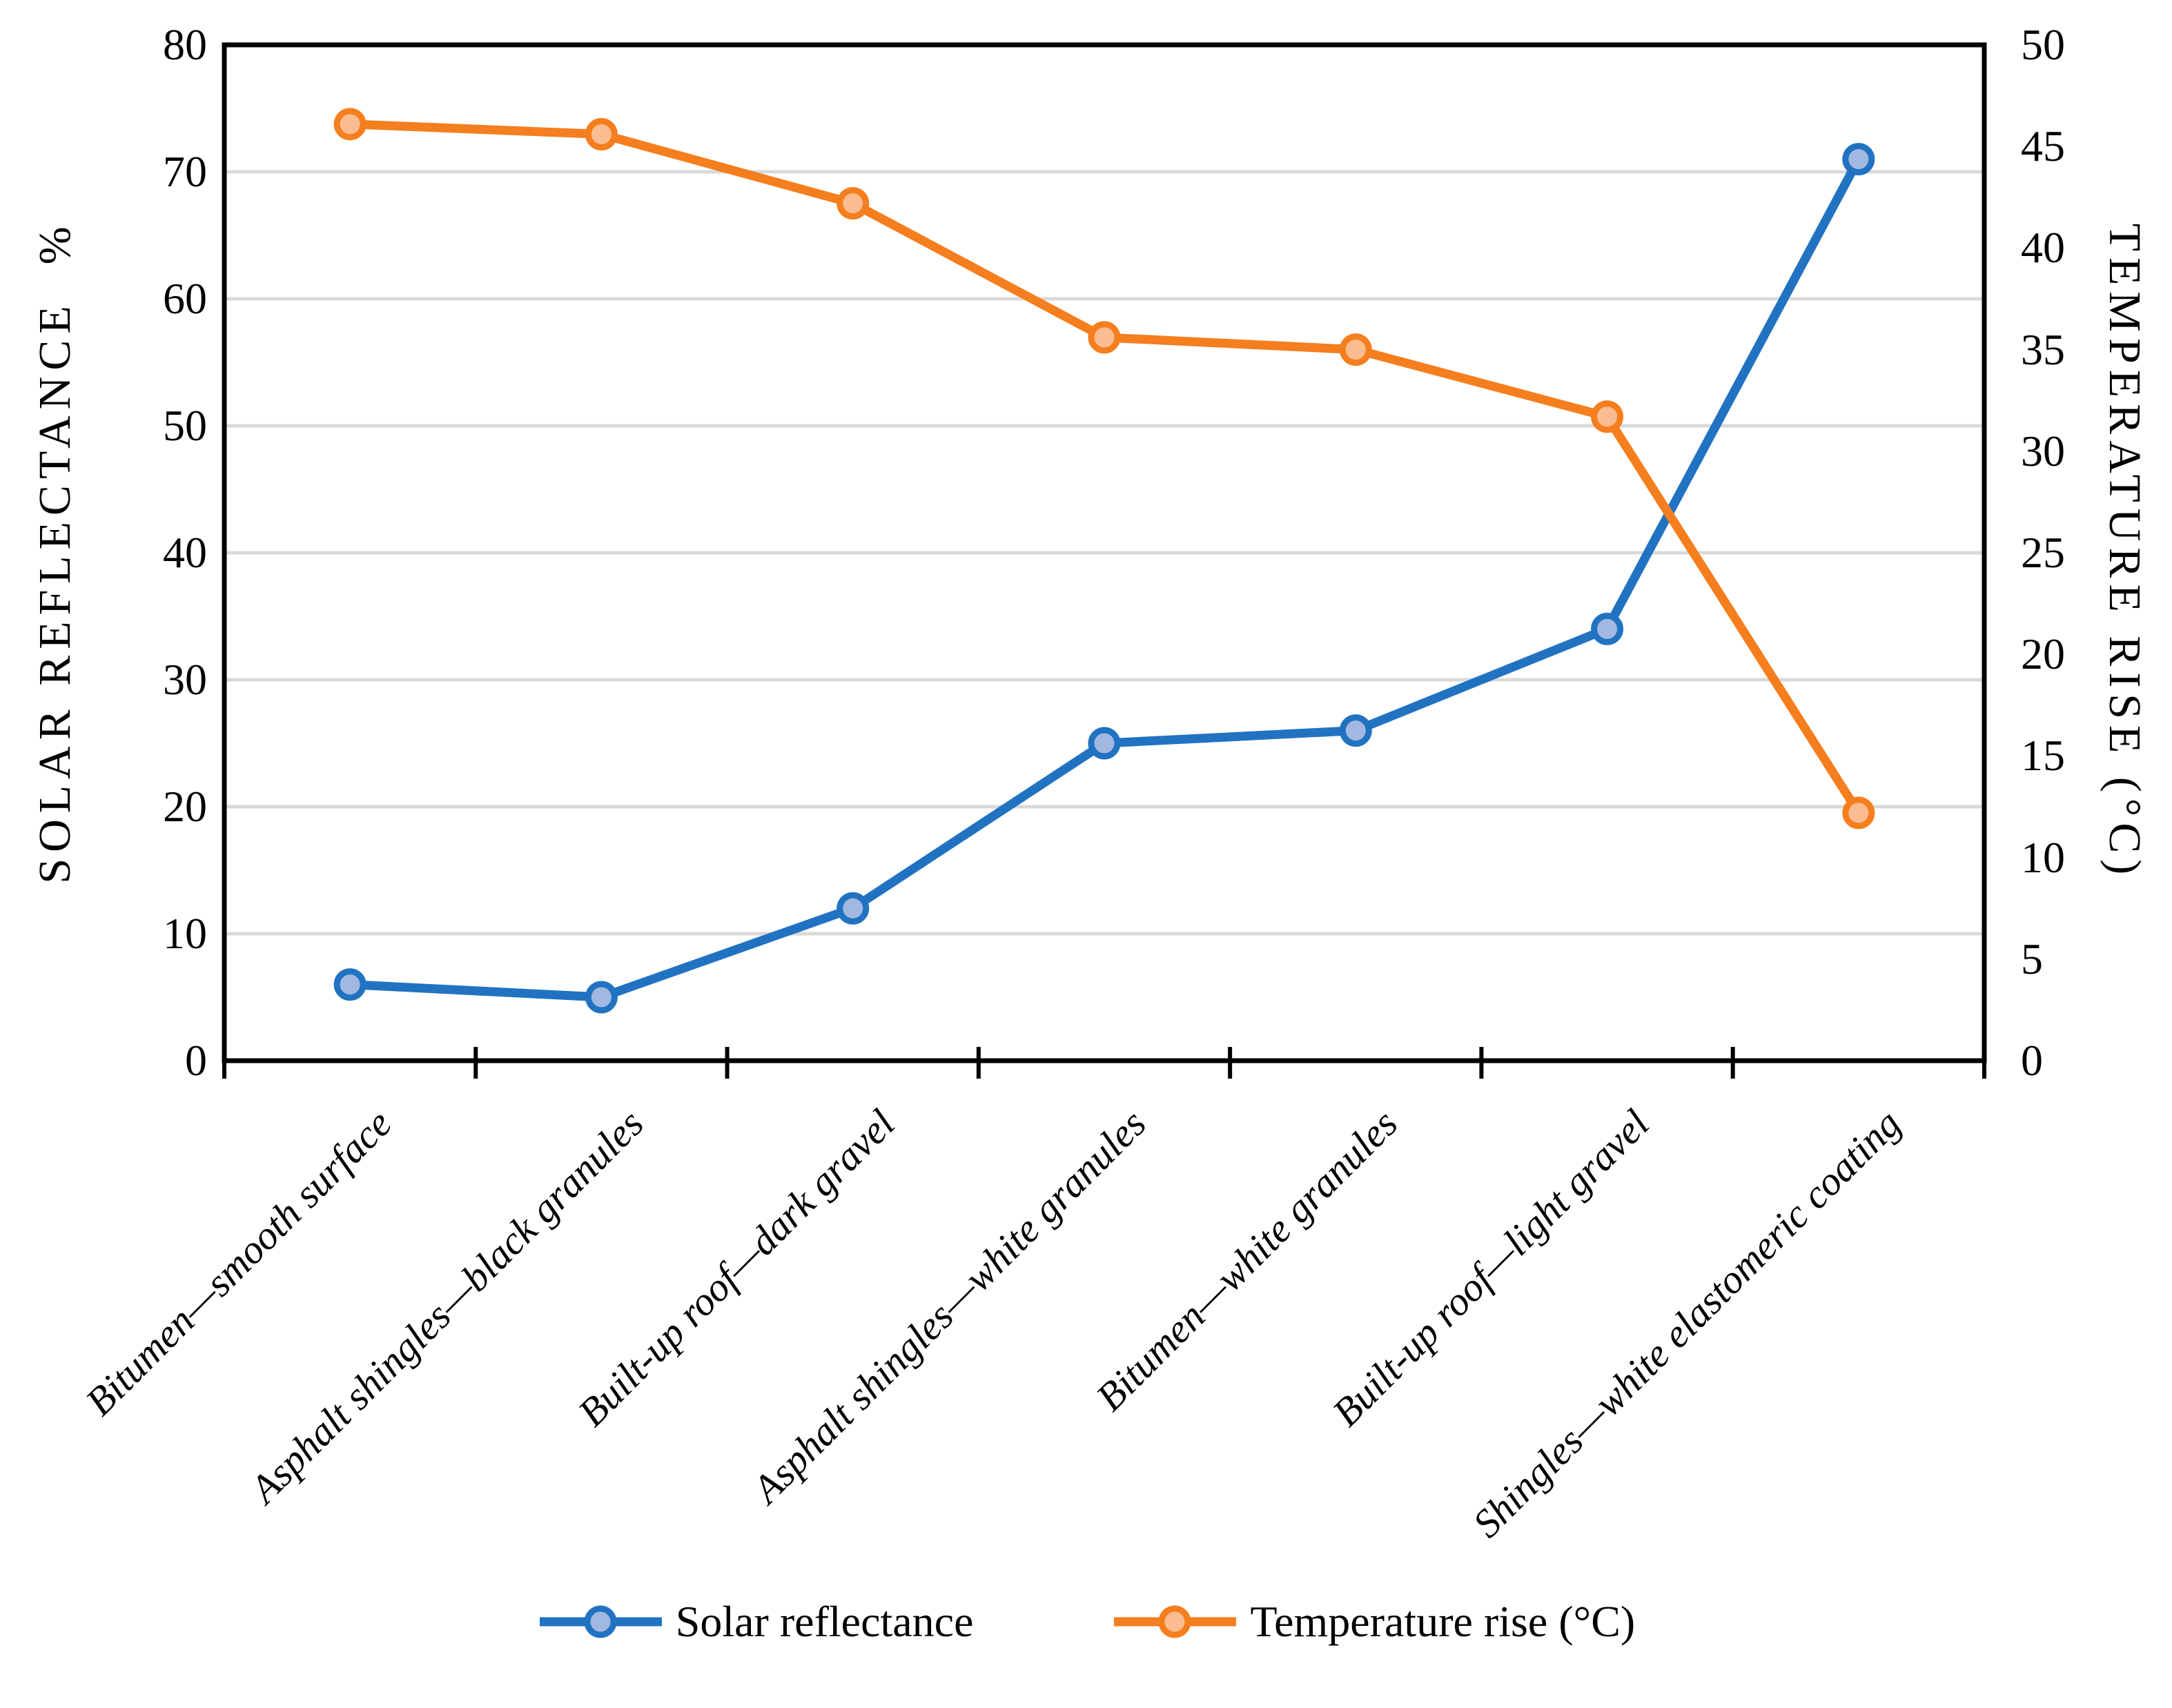 Image resolution: width=2172 pixels, height=1708 pixels. Describe the element at coordinates (185, 44) in the screenshot. I see `left-axis-tick-label: 80` at that location.